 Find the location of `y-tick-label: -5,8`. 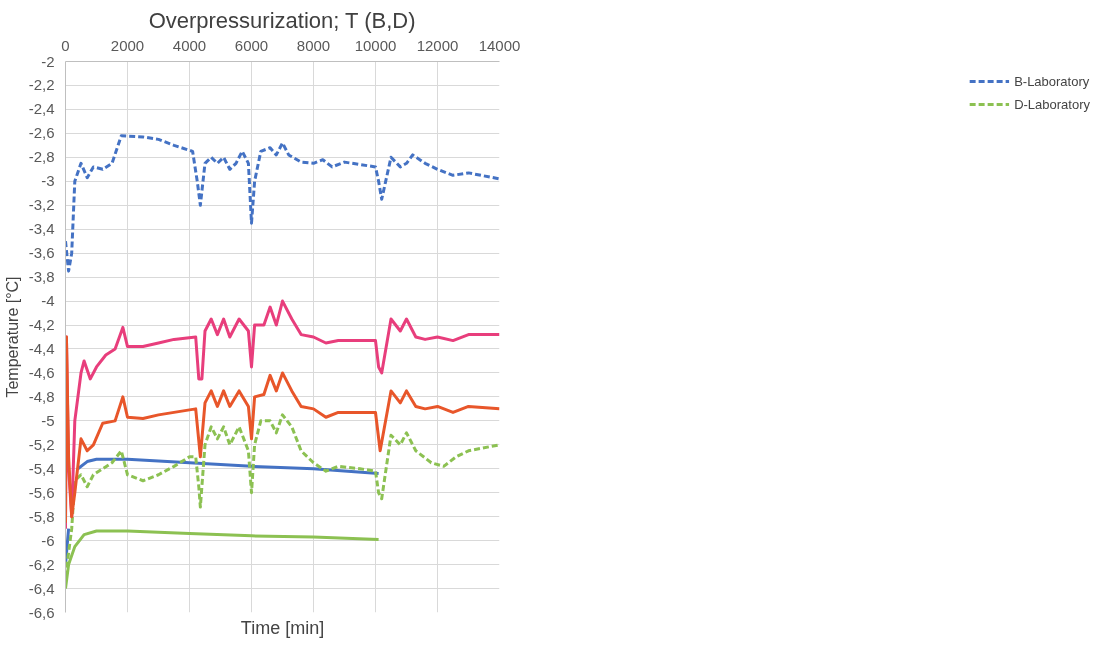

y-tick-label: -5,8 is located at coordinates (41, 516).